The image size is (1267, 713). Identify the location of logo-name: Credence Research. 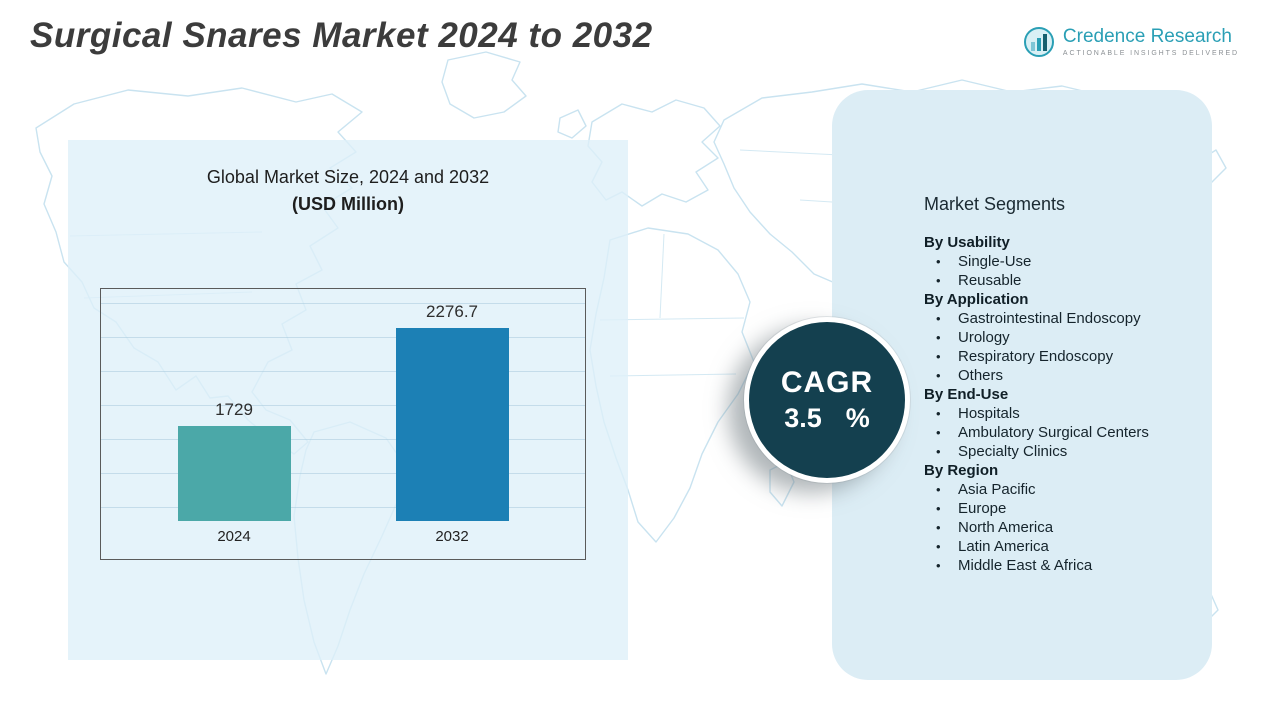
(1147, 36).